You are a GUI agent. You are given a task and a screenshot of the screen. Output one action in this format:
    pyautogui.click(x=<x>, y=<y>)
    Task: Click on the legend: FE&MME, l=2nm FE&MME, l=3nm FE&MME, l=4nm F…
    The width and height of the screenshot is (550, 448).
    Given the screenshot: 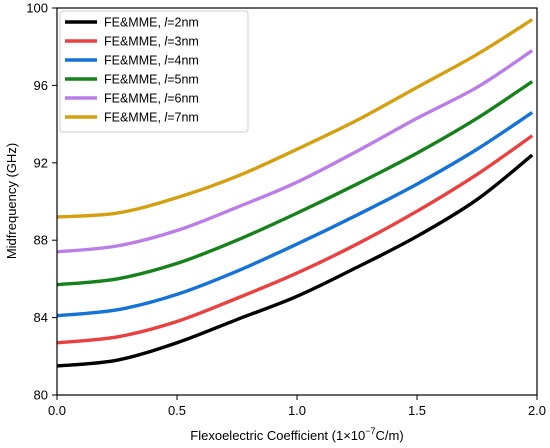 What is the action you would take?
    pyautogui.click(x=154, y=71)
    